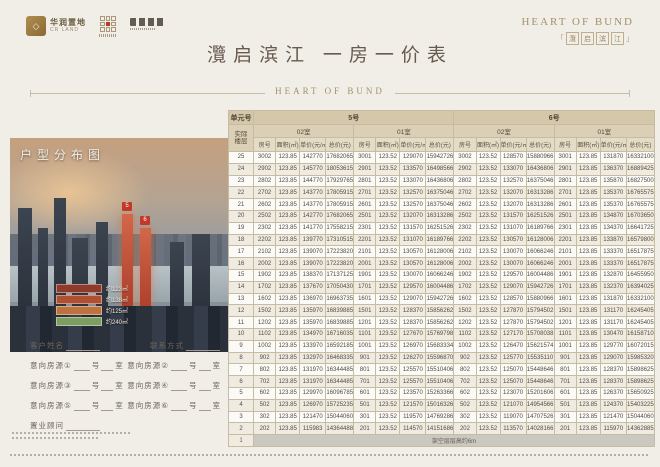  What do you see at coordinates (513, 216) in the screenshot?
I see `price-cell: 131570` at bounding box center [513, 216].